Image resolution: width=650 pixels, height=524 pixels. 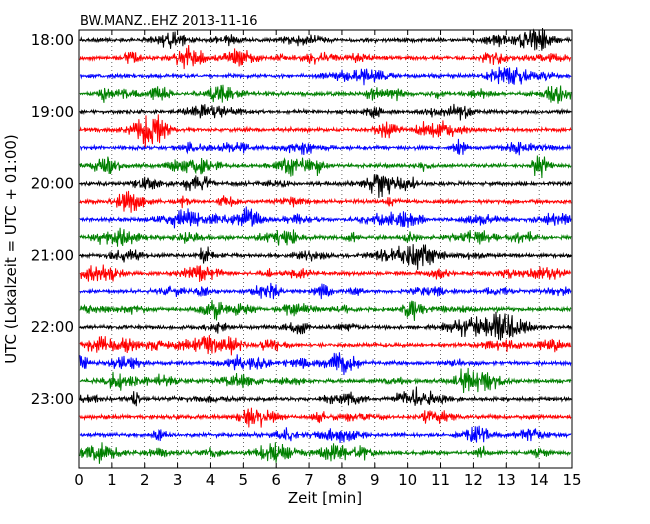 What do you see at coordinates (325, 498) in the screenshot?
I see `x-axis-label: Zeit [min]` at bounding box center [325, 498].